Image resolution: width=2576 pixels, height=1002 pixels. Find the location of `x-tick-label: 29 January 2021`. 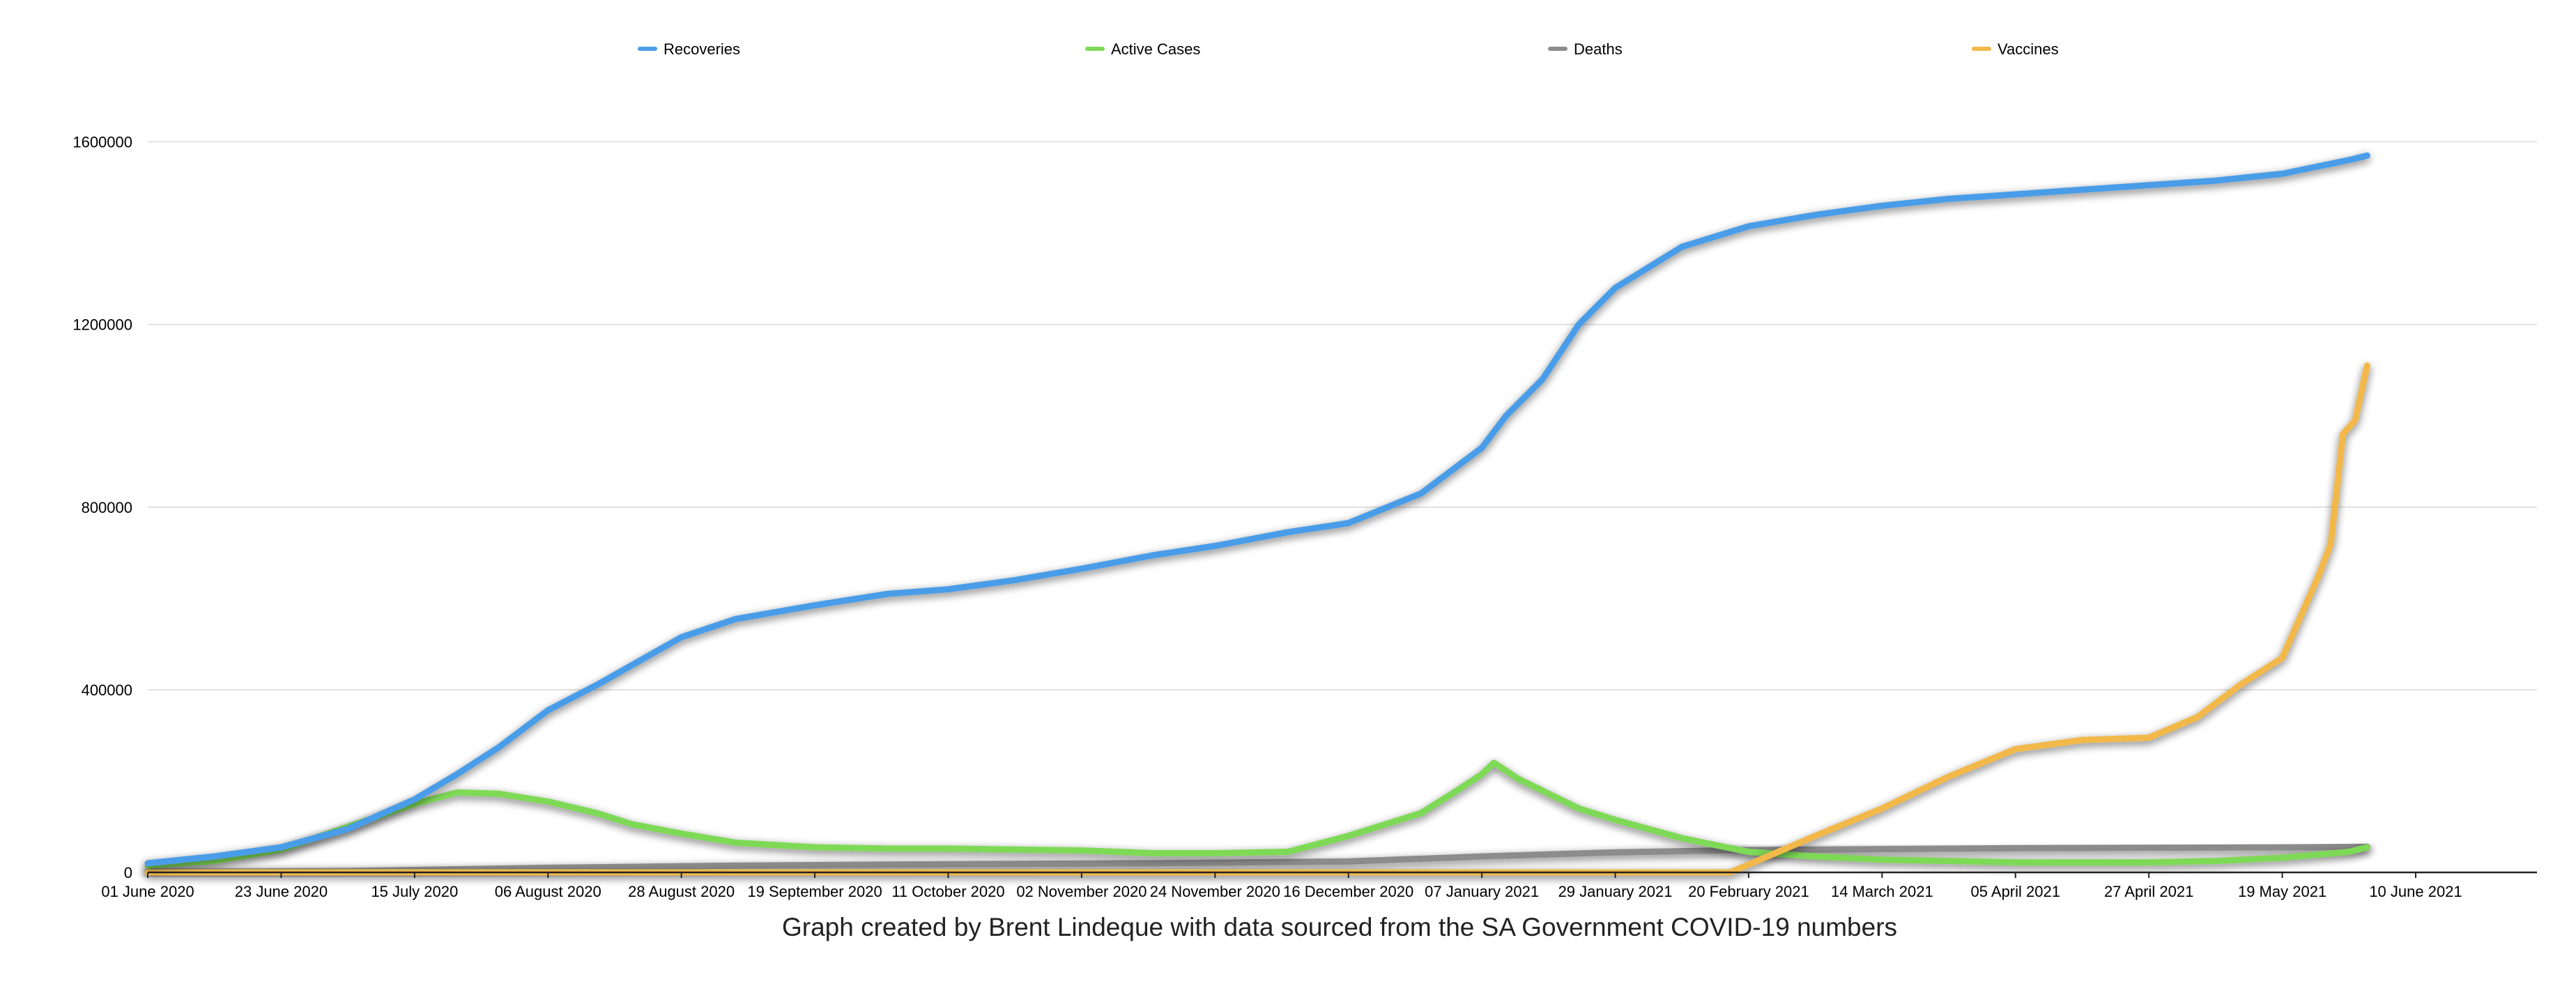

x-tick-label: 29 January 2021 is located at coordinates (1615, 891).